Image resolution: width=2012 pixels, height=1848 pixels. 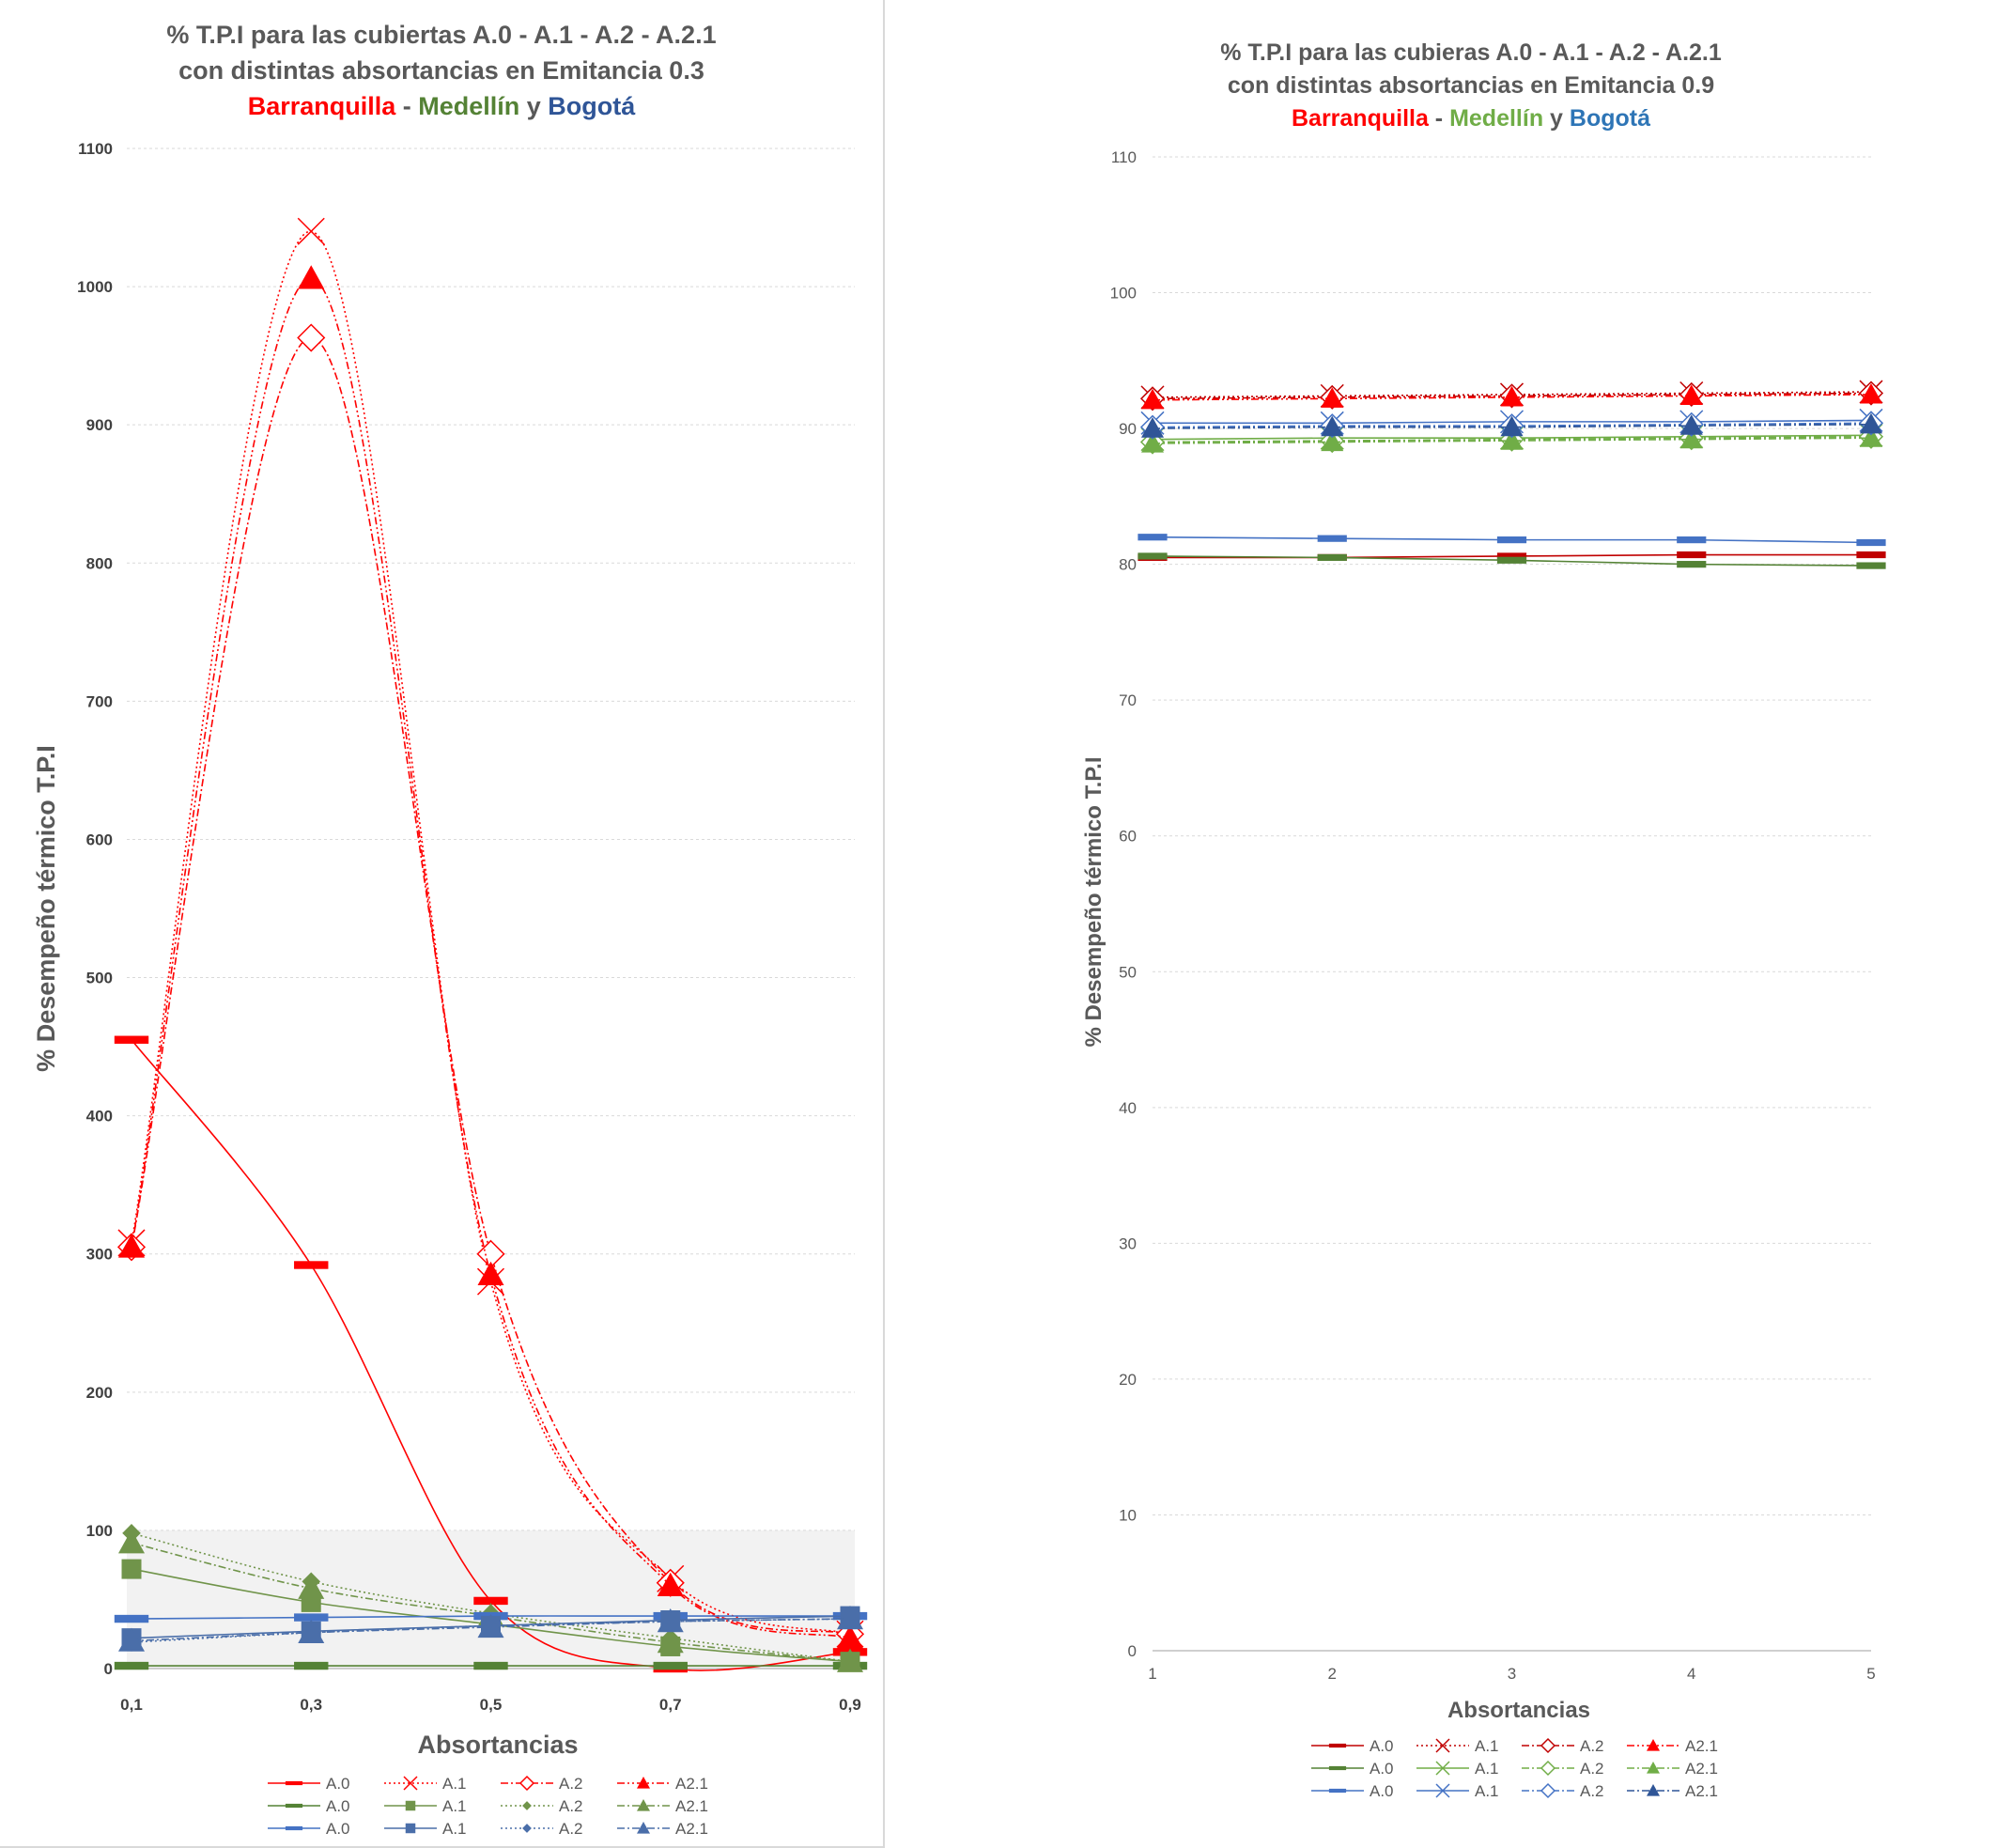 What do you see at coordinates (1128, 1380) in the screenshot?
I see `y-tick-label-20: 20` at bounding box center [1128, 1380].